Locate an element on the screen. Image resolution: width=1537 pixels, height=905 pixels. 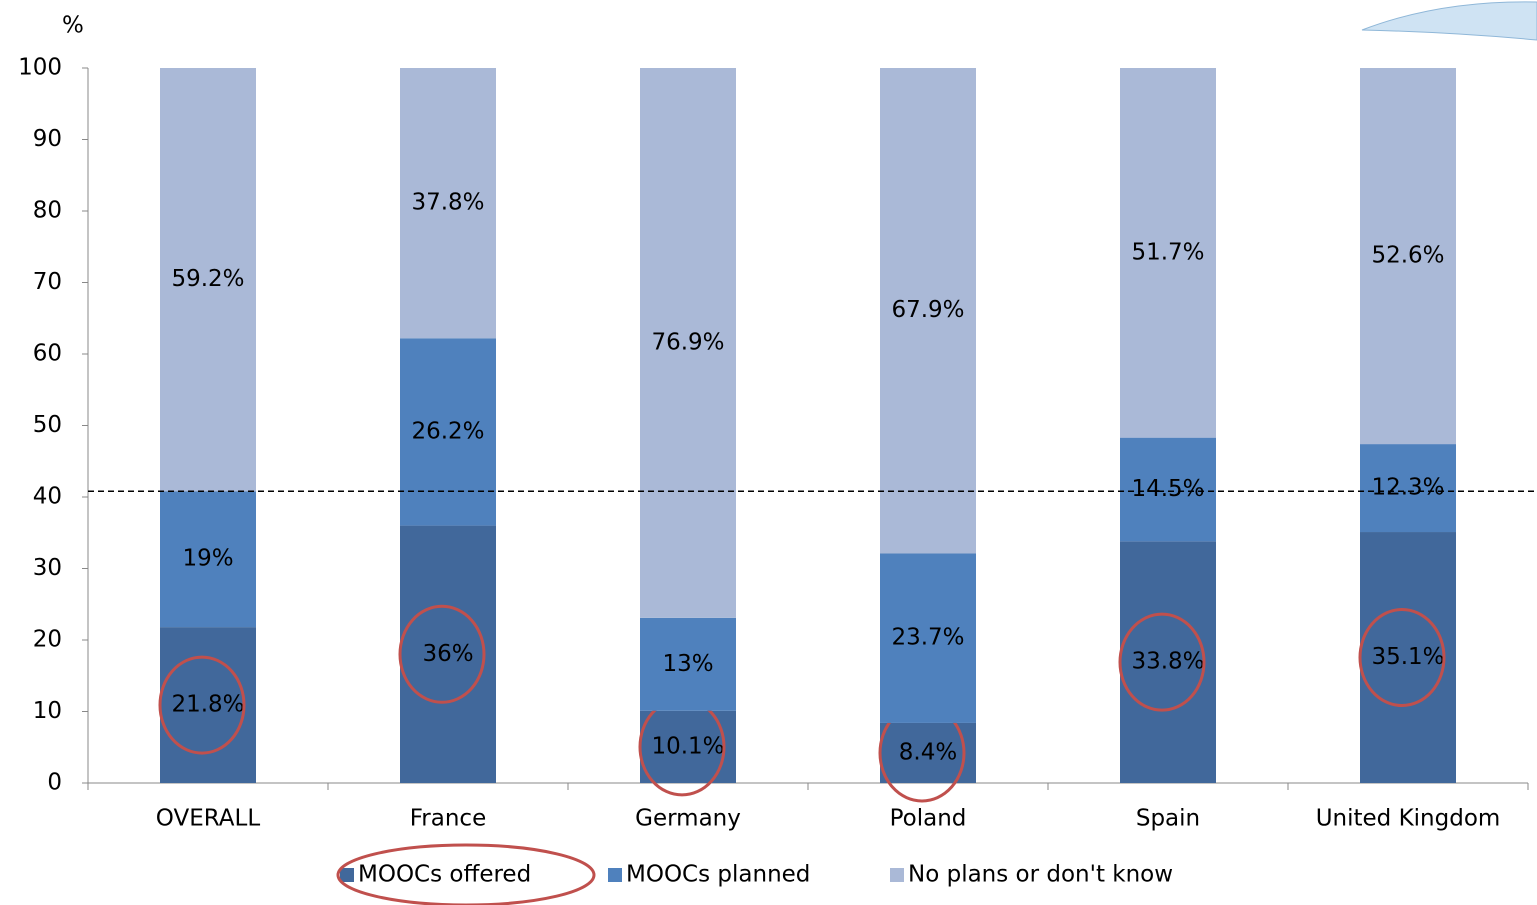
data-label: 26.2% is located at coordinates (447, 431).